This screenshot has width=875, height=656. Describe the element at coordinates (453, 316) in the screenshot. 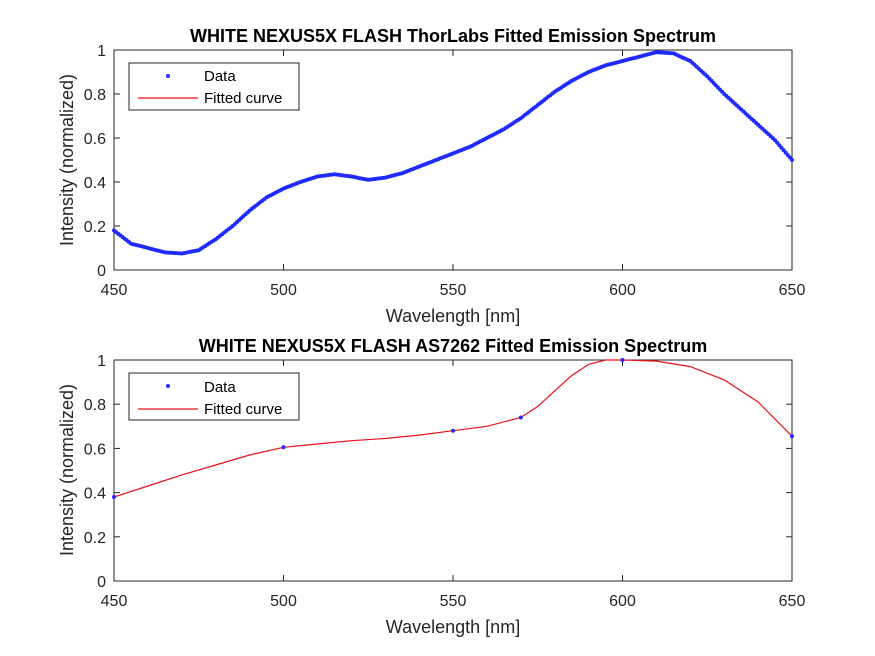

I see `x-axis-label-1: Wavelength [nm]` at that location.